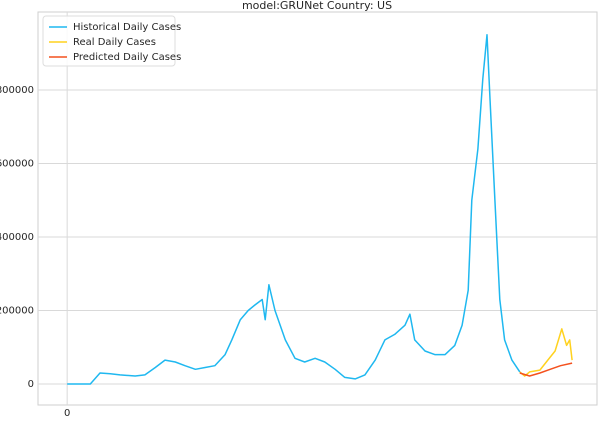 This screenshot has height=422, width=601. Describe the element at coordinates (317, 6) in the screenshot. I see `chart-title: model:GRUNet Country: US` at that location.